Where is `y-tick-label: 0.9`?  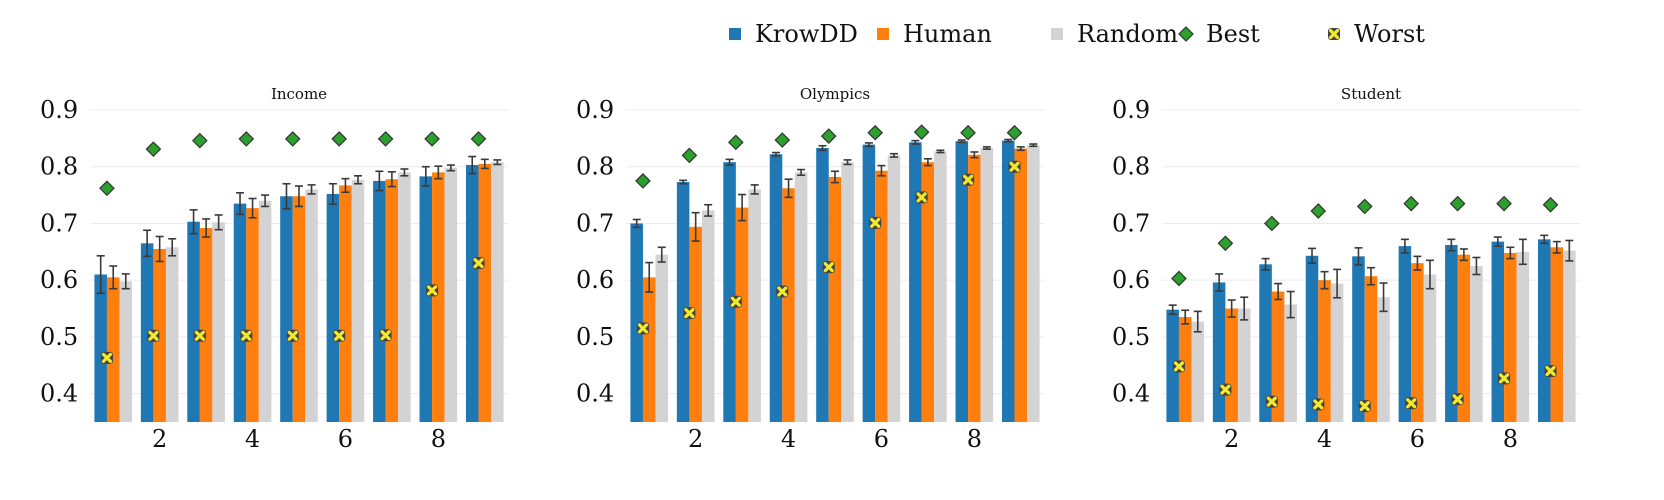 y-tick-label: 0.9 is located at coordinates (595, 110).